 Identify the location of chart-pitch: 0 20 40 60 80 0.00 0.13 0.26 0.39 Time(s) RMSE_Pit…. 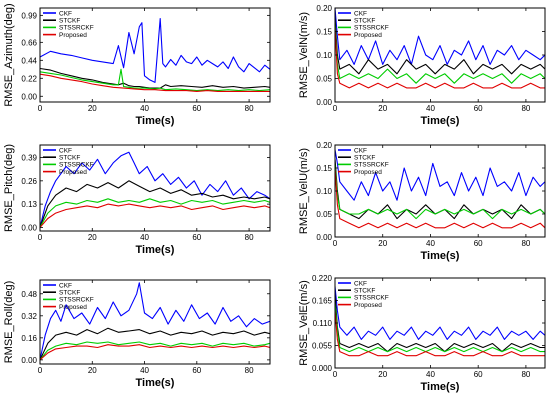
(137, 200).